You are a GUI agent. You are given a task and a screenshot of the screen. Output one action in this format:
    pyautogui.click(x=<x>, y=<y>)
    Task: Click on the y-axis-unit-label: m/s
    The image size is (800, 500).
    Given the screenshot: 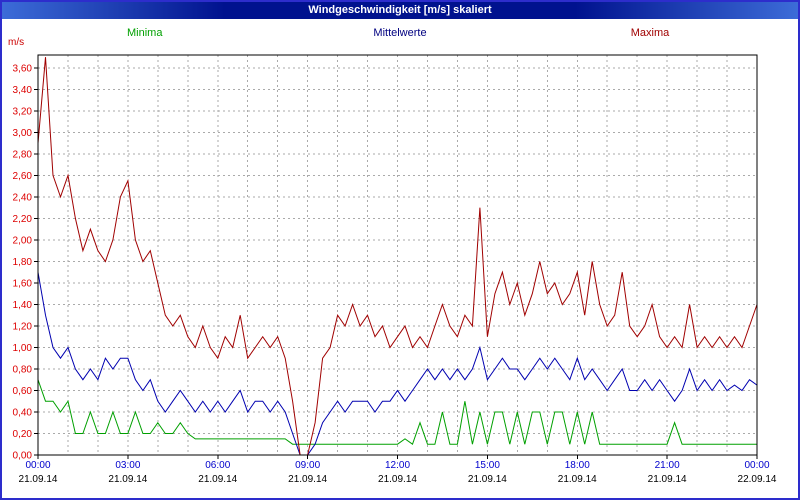 What is the action you would take?
    pyautogui.click(x=16, y=42)
    